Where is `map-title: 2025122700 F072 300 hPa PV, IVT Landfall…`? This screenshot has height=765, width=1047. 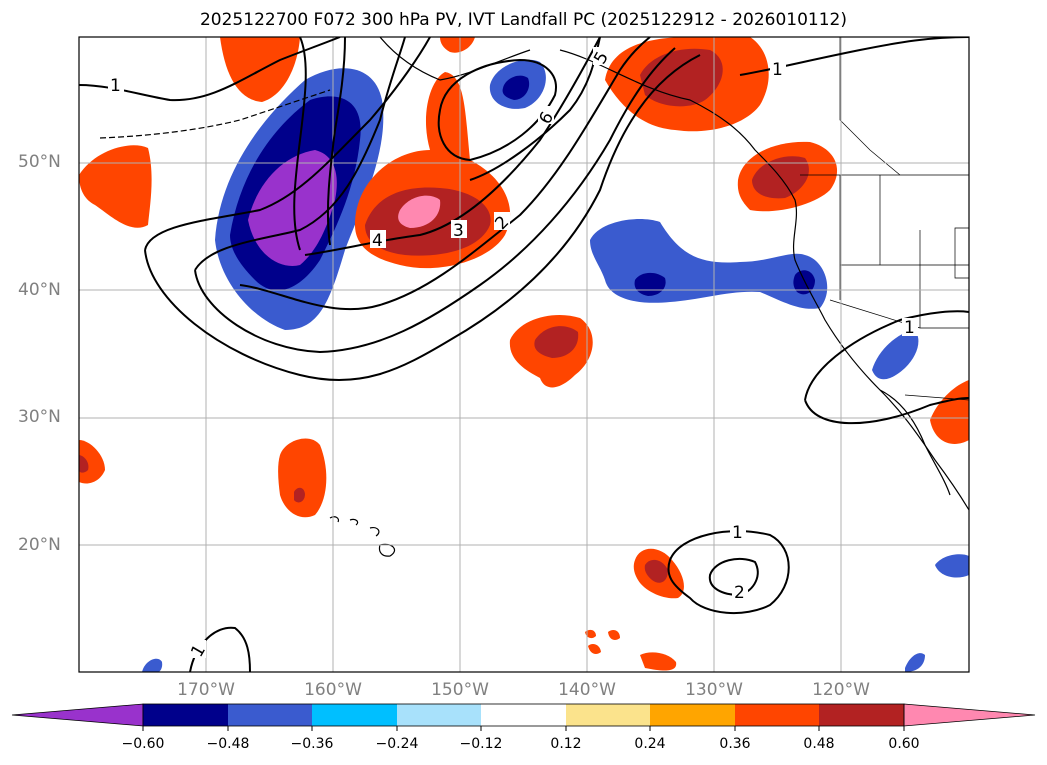 map-title: 2025122700 F072 300 hPa PV, IVT Landfall… is located at coordinates (523, 20).